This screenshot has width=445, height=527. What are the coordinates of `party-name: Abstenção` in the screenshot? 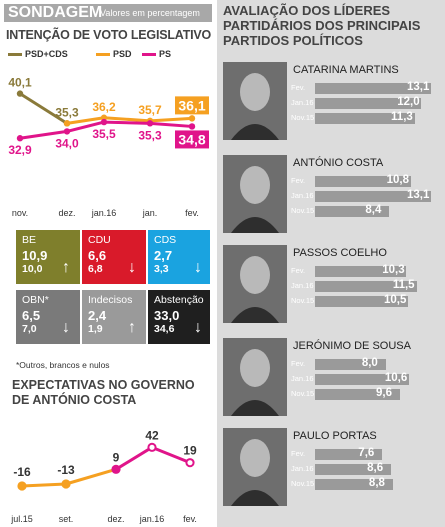 It's located at (179, 300).